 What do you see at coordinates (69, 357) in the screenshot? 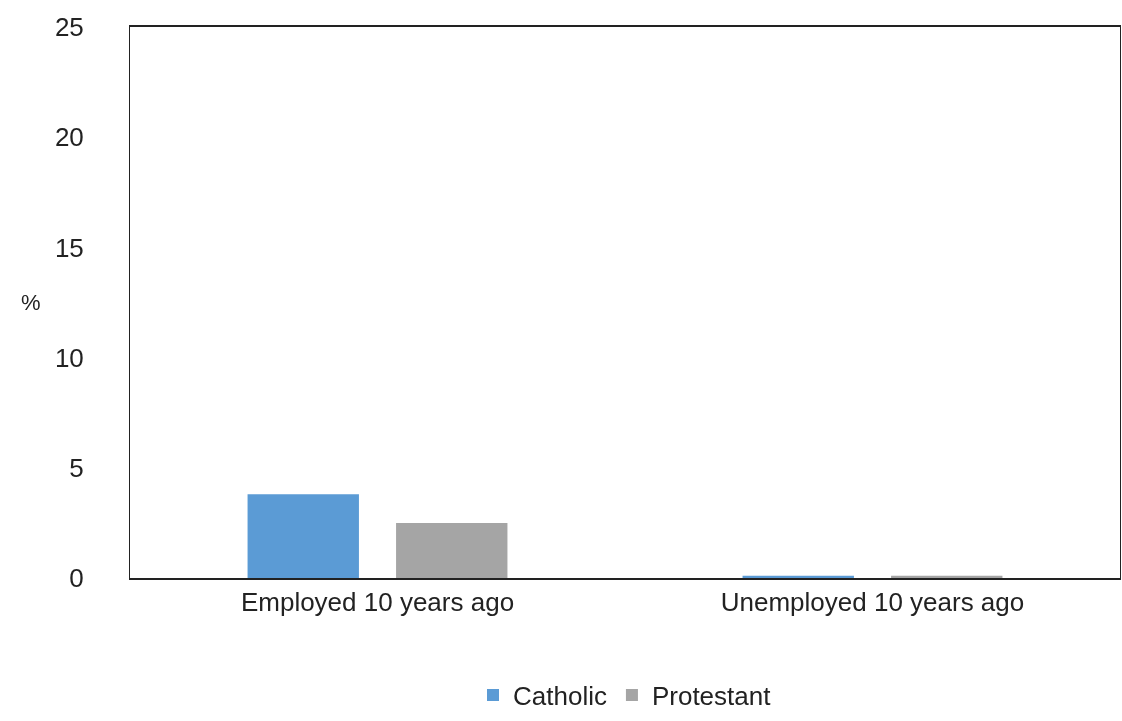
I see `y-tick-label: 10` at bounding box center [69, 357].